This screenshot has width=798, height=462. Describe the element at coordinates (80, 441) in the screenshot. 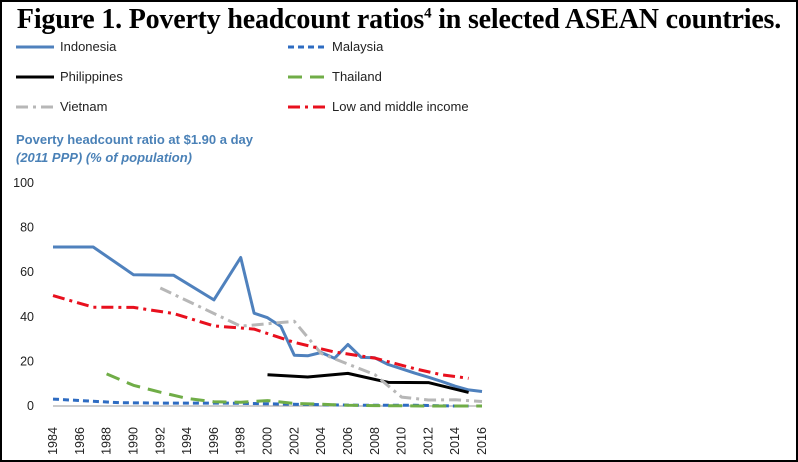

I see `x-tick-label-1: 1986` at that location.